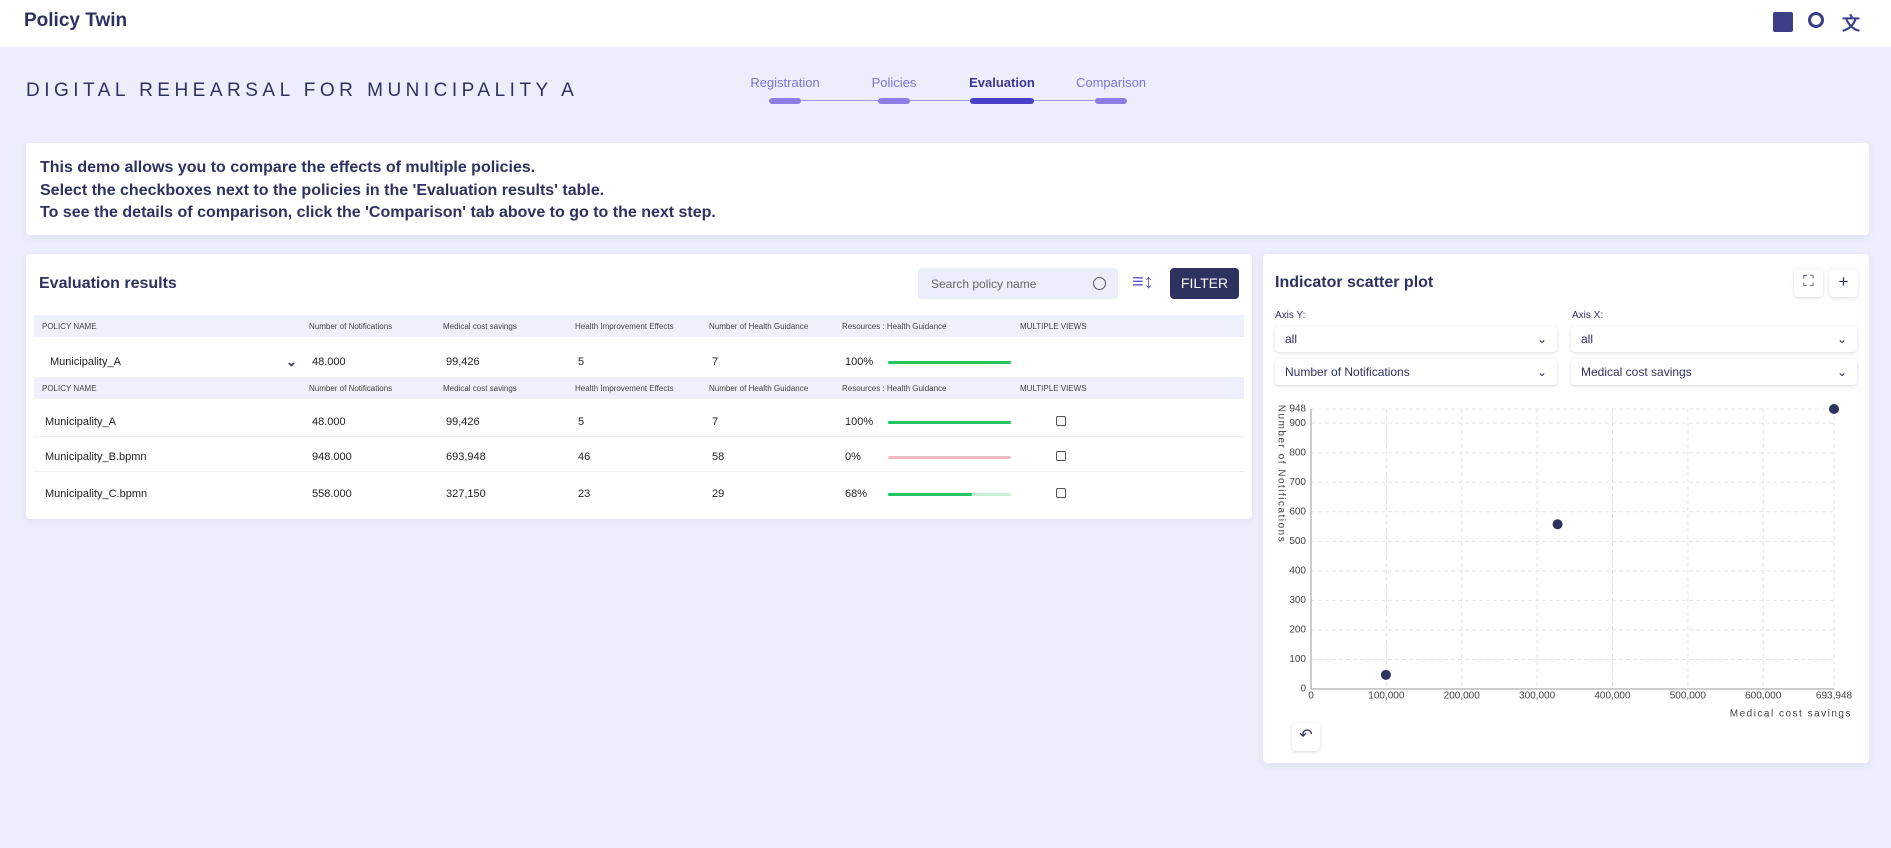  What do you see at coordinates (302, 90) in the screenshot?
I see `page-title: DIGITAL REHEARSAL FOR MUNICIPALITY A` at bounding box center [302, 90].